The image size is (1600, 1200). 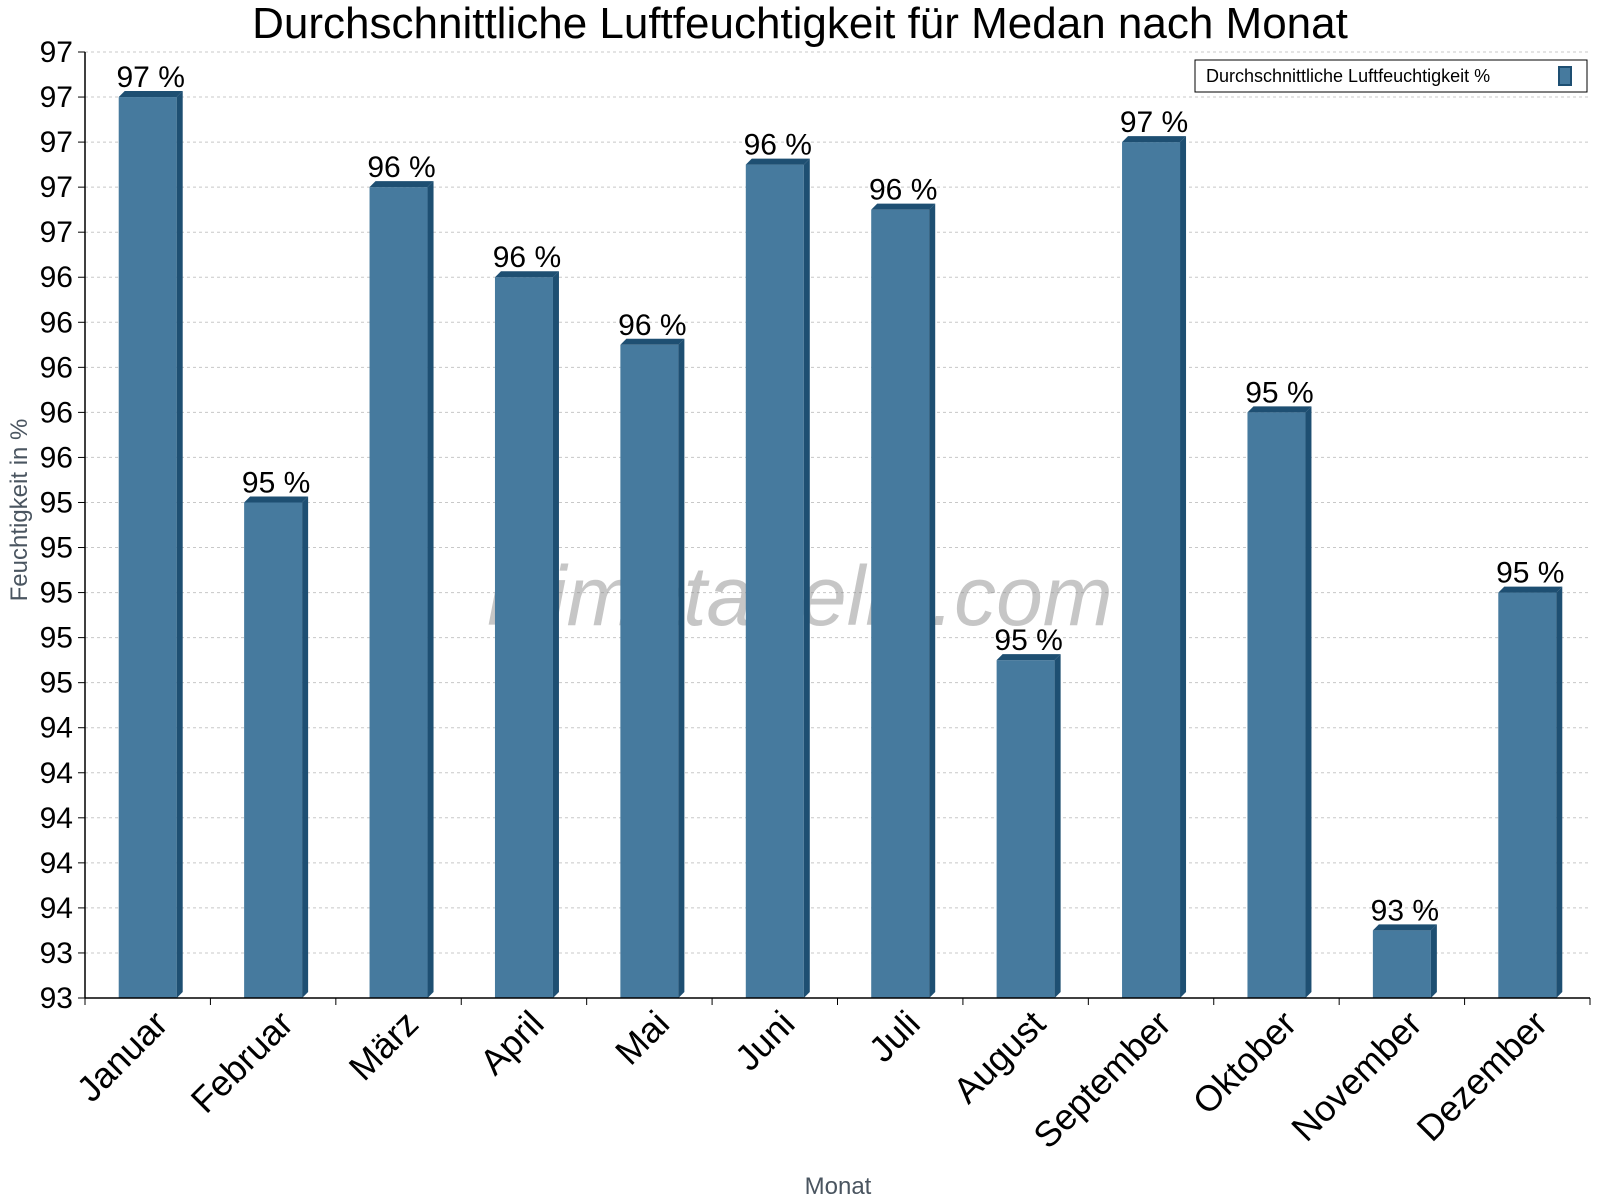 I want to click on bar-januar, so click(x=150, y=545).